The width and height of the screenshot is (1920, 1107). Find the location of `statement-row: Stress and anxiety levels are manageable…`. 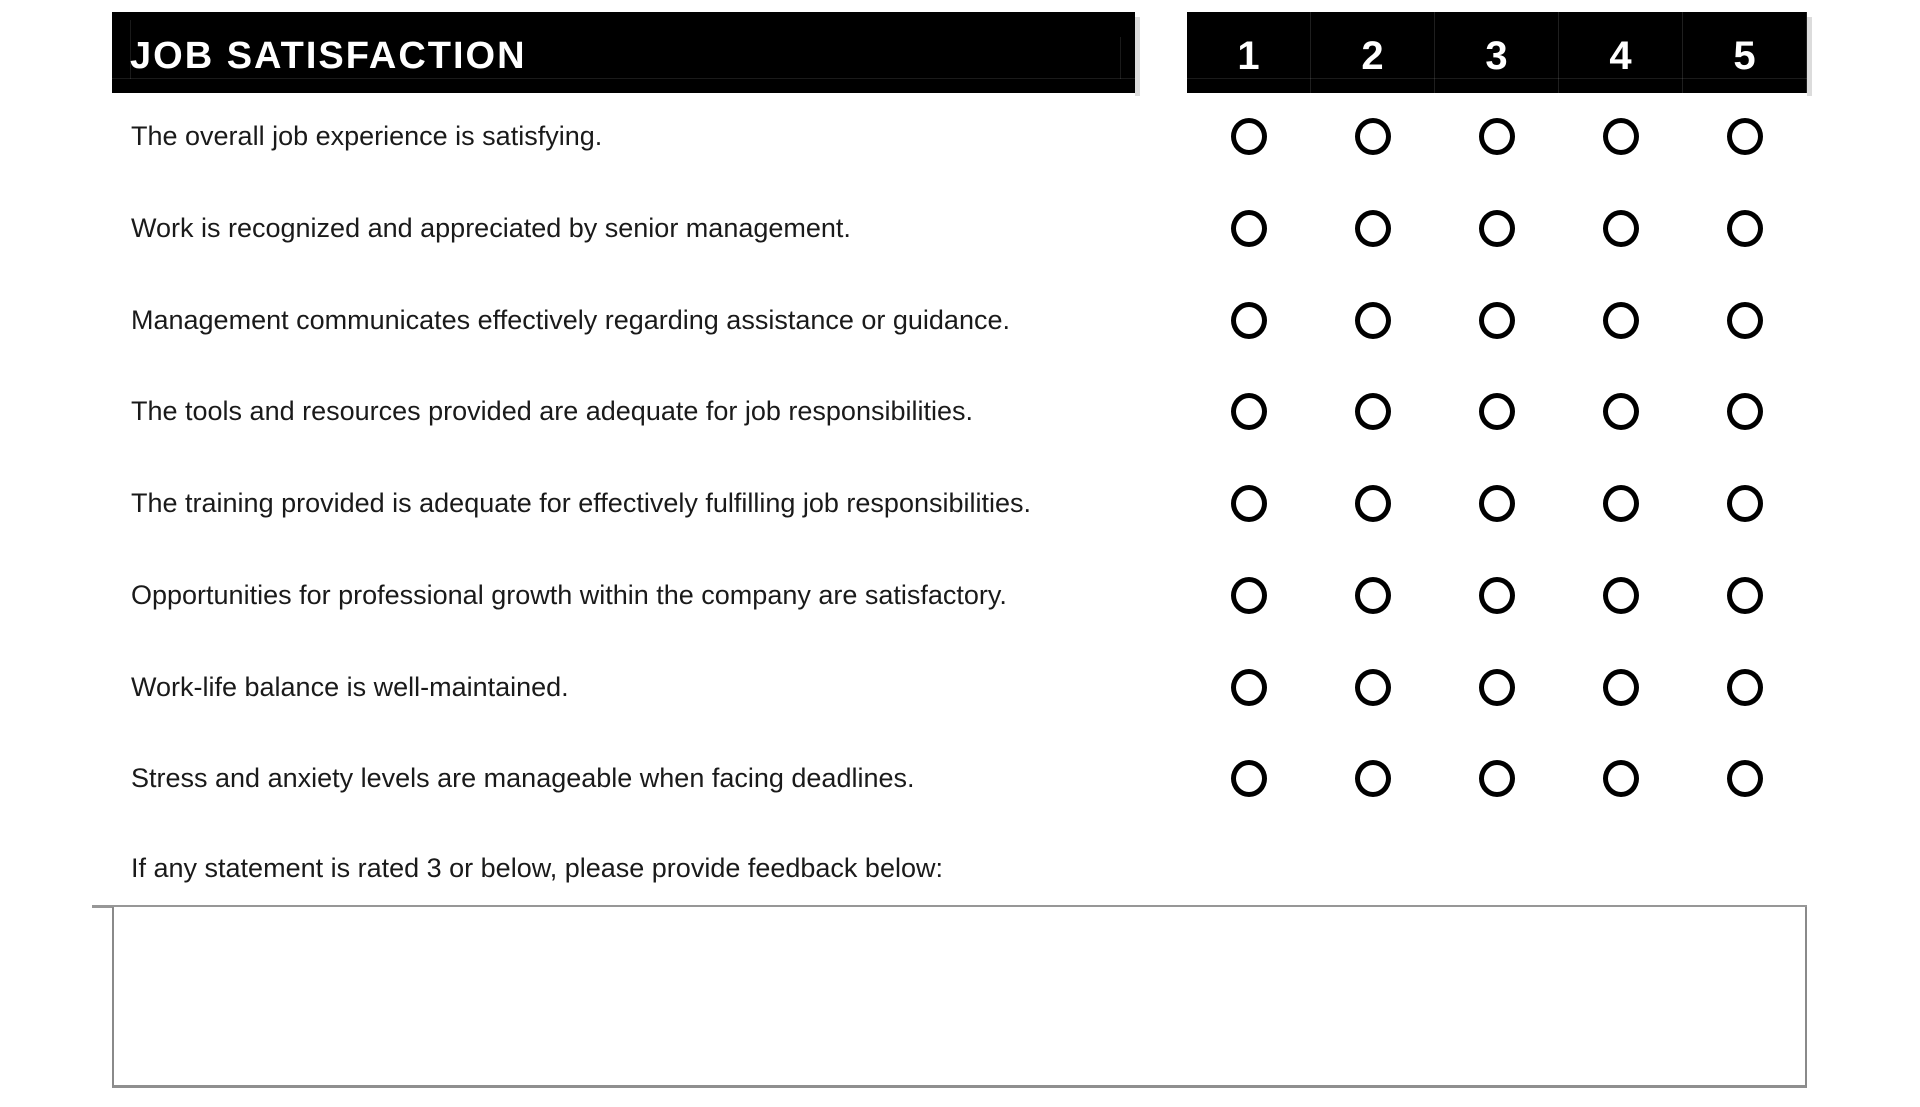

statement-row: Stress and anxiety levels are manageable… is located at coordinates (960, 778).